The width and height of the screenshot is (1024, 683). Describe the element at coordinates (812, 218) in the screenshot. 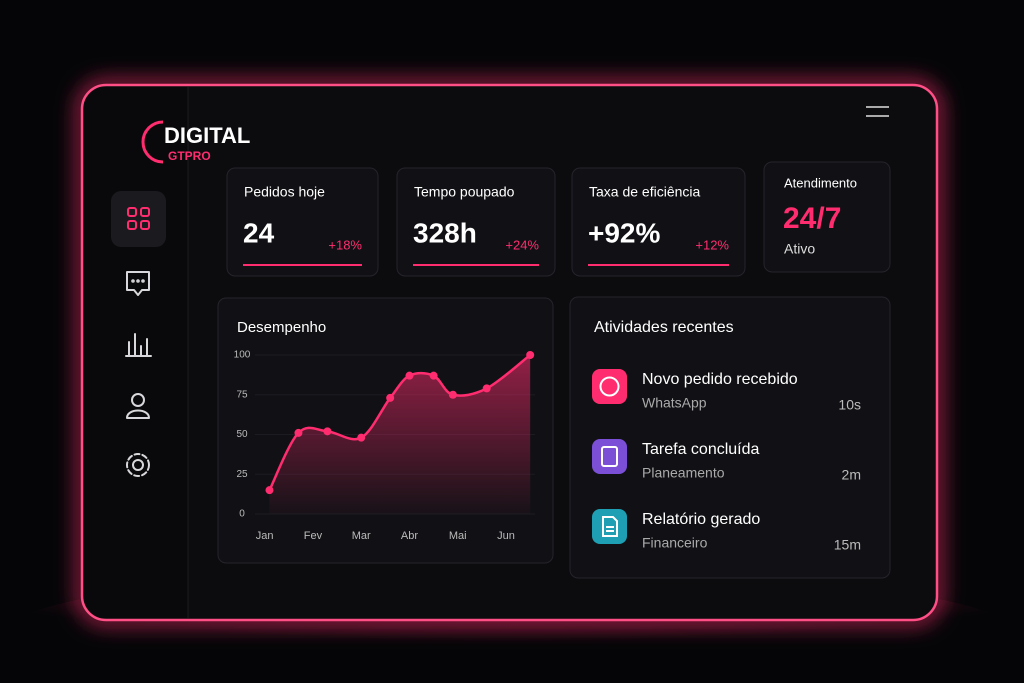

I see `support-value: 24/7` at that location.